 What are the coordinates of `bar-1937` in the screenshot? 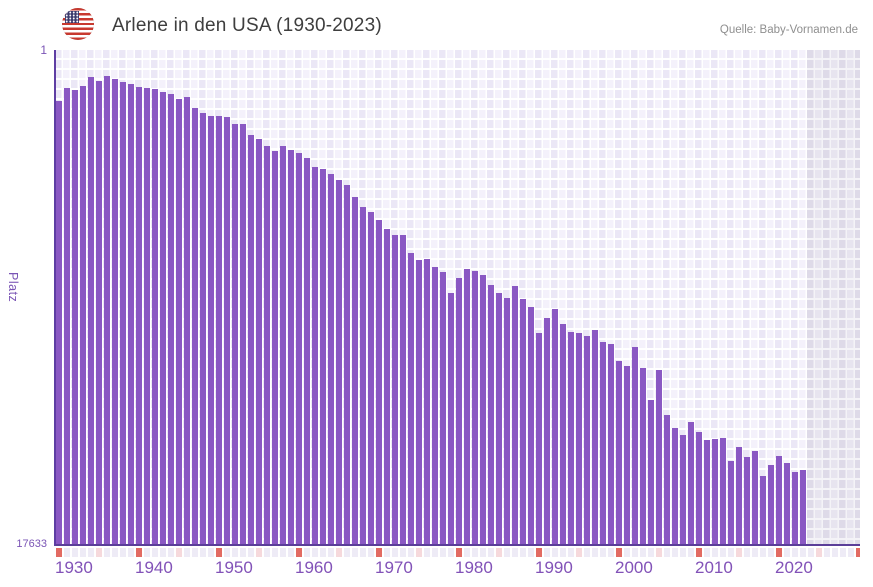 It's located at (115, 311).